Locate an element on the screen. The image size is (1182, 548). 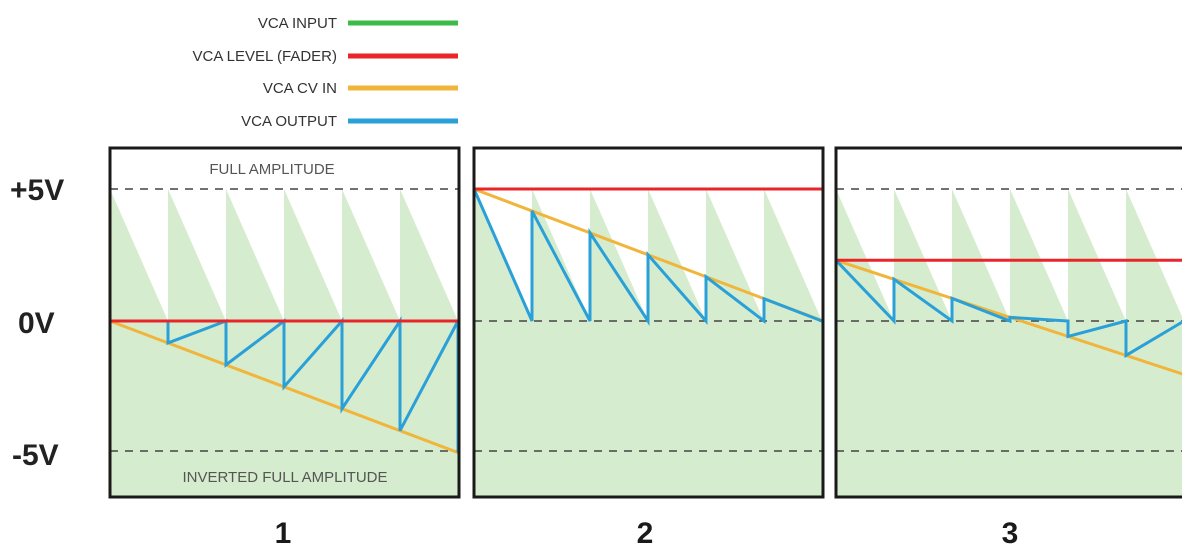
legend-entry-vca-cv-in: VCA CV IN is located at coordinates (360, 88).